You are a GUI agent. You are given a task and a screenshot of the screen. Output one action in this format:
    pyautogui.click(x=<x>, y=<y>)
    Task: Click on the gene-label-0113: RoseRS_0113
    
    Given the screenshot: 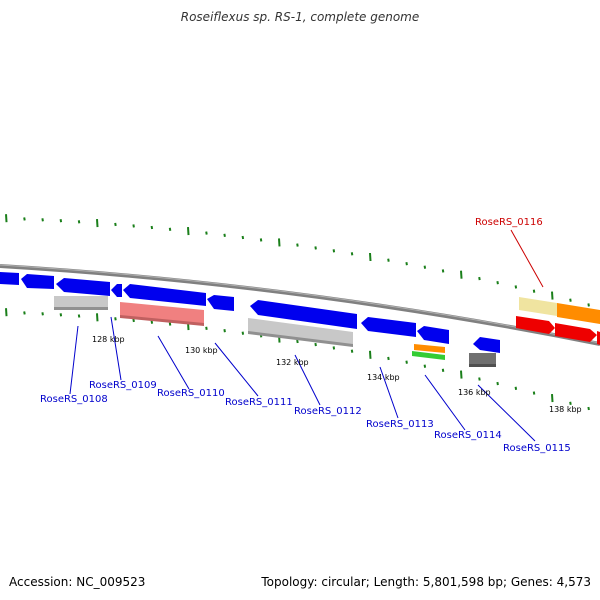 What is the action you would take?
    pyautogui.click(x=400, y=424)
    